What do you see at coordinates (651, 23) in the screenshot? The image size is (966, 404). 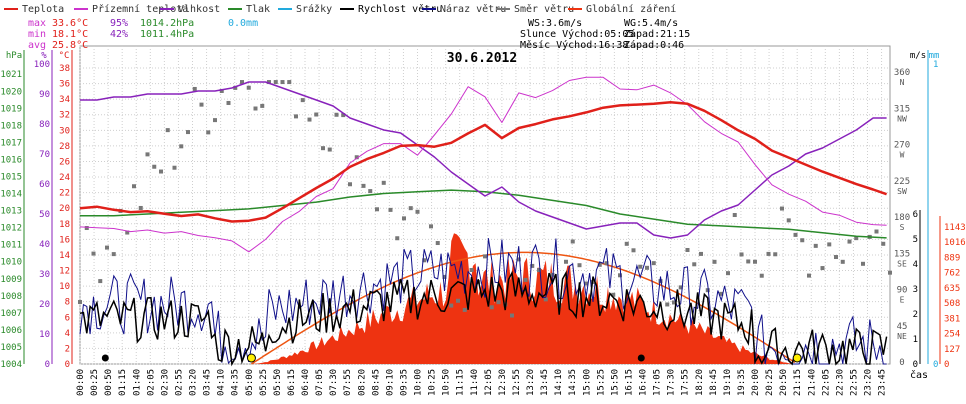 I see `info-wg: WG:5.4m/s` at bounding box center [651, 23].